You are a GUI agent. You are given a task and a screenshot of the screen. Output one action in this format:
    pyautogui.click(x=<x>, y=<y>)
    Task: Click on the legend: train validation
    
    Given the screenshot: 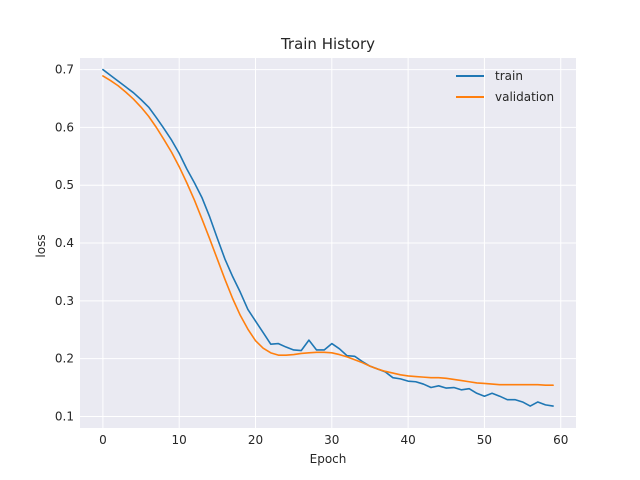 What is the action you would take?
    pyautogui.click(x=505, y=86)
    